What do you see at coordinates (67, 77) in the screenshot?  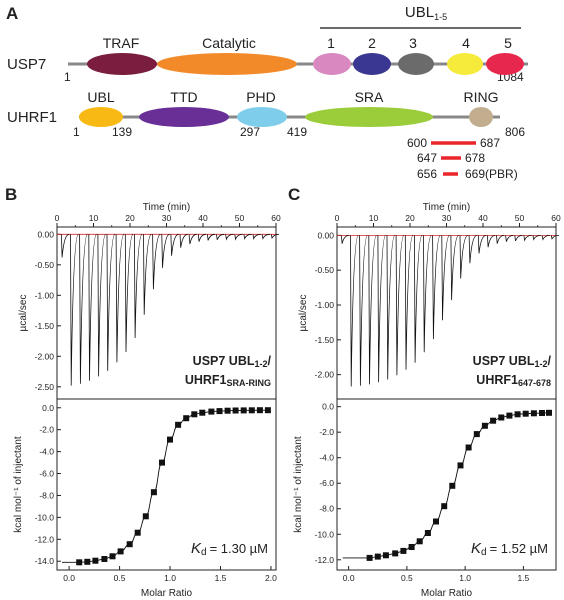 I see `usp7-start: 1` at bounding box center [67, 77].